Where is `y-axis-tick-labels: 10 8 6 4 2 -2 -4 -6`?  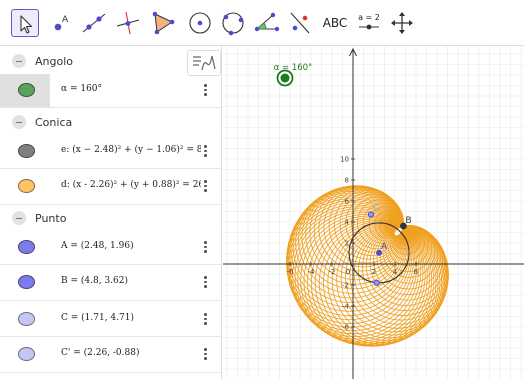
y-axis-tick-labels: 10 8 6 4 2 -2 -4 -6 is located at coordinates (347, 244).